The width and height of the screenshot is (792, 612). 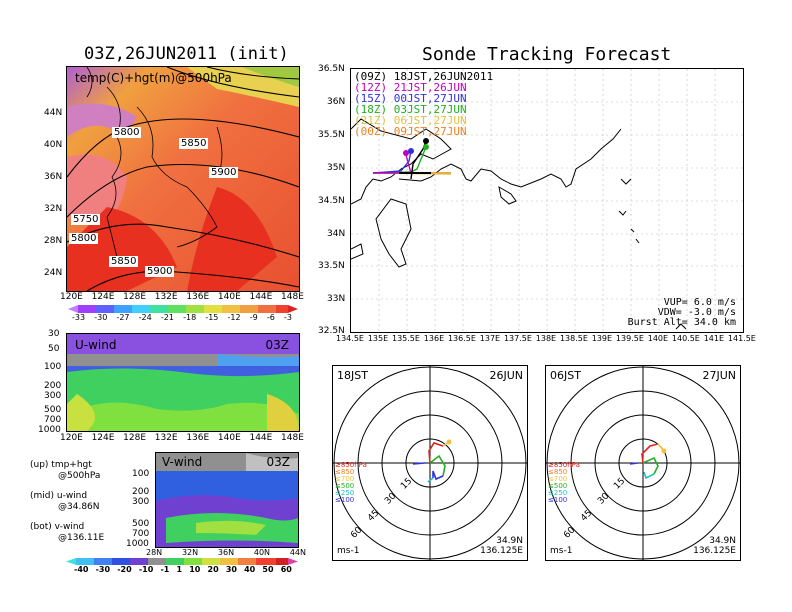 What do you see at coordinates (371, 131) in the screenshot?
I see `run-code: (00Z)` at bounding box center [371, 131].